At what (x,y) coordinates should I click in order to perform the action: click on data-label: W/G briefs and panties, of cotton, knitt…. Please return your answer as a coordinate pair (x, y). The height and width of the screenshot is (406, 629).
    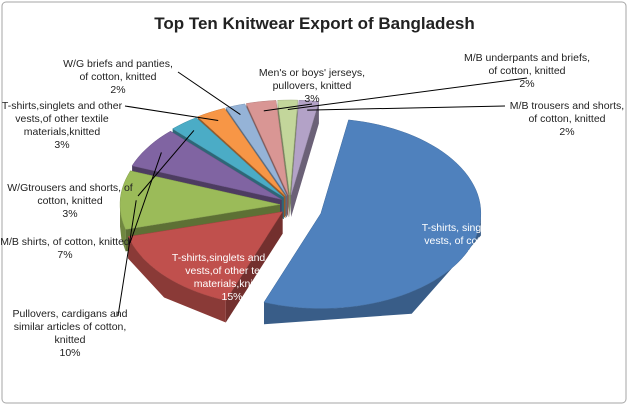
    Looking at the image, I should click on (118, 77).